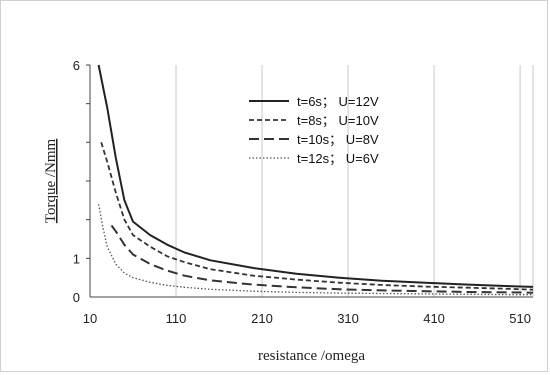  What do you see at coordinates (338, 102) in the screenshot?
I see `legend-label-1: t=6s； U=12V` at bounding box center [338, 102].